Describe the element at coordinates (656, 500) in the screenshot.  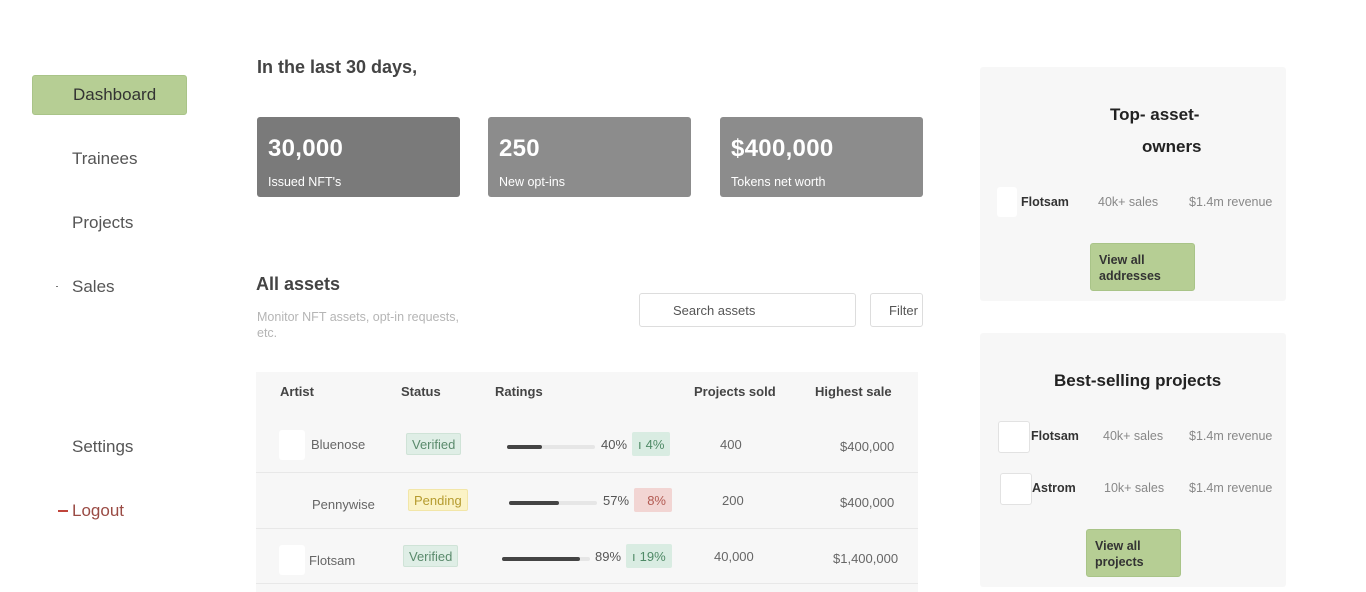
I see `change-value: 8%` at that location.